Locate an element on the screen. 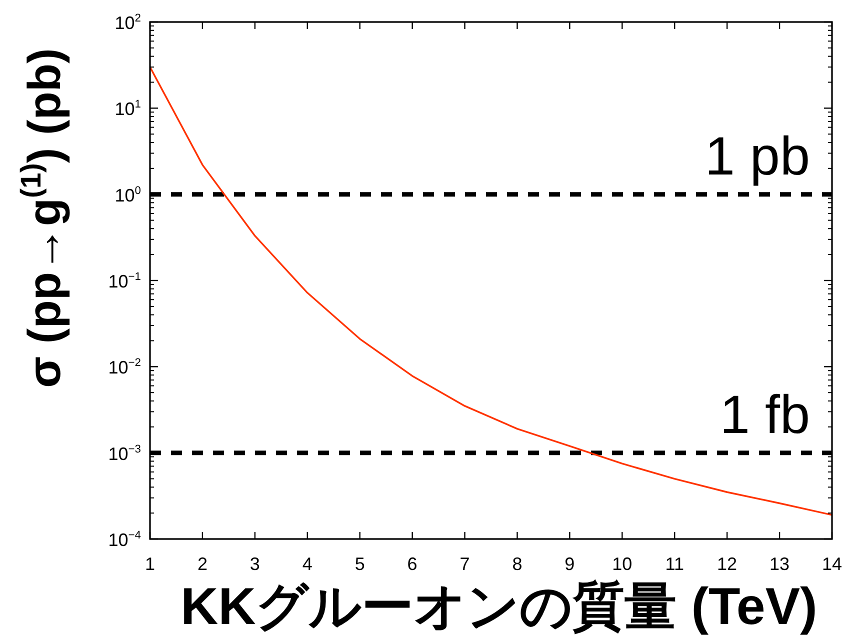 Image resolution: width=847 pixels, height=639 pixels. x-tick-label: 1 is located at coordinates (150, 564).